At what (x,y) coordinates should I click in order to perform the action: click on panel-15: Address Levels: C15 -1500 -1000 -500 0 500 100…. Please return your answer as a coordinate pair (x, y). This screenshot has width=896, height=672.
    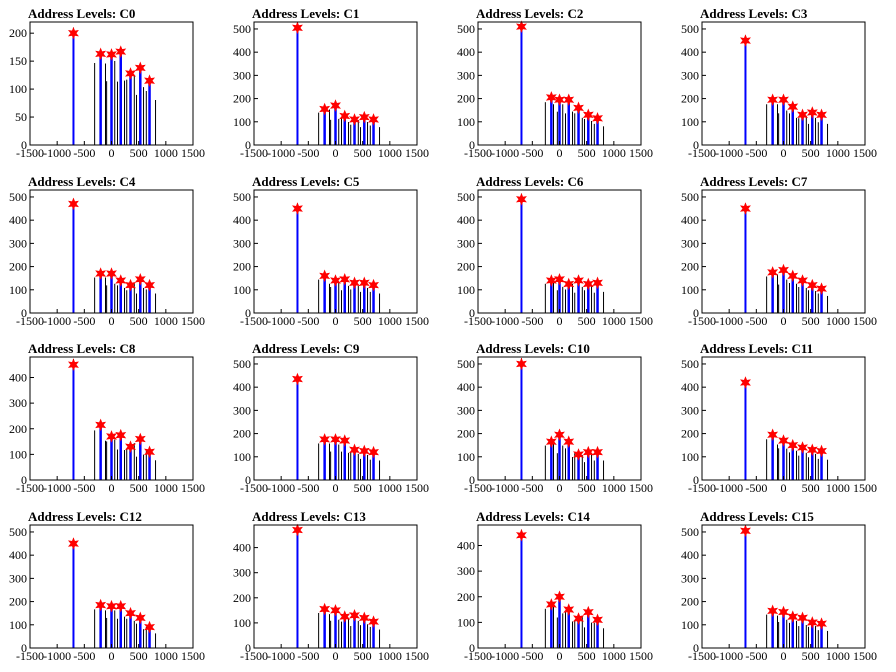
    Looking at the image, I should click on (779, 586).